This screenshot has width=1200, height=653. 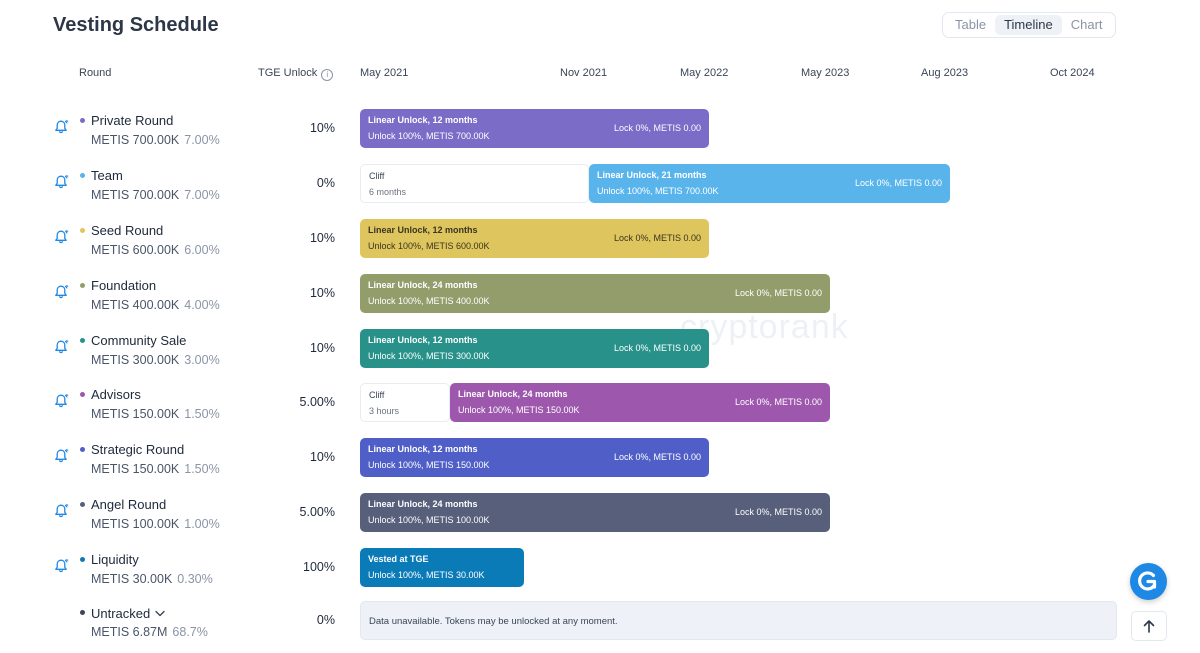 I want to click on round-name: Strategic Round, so click(x=137, y=449).